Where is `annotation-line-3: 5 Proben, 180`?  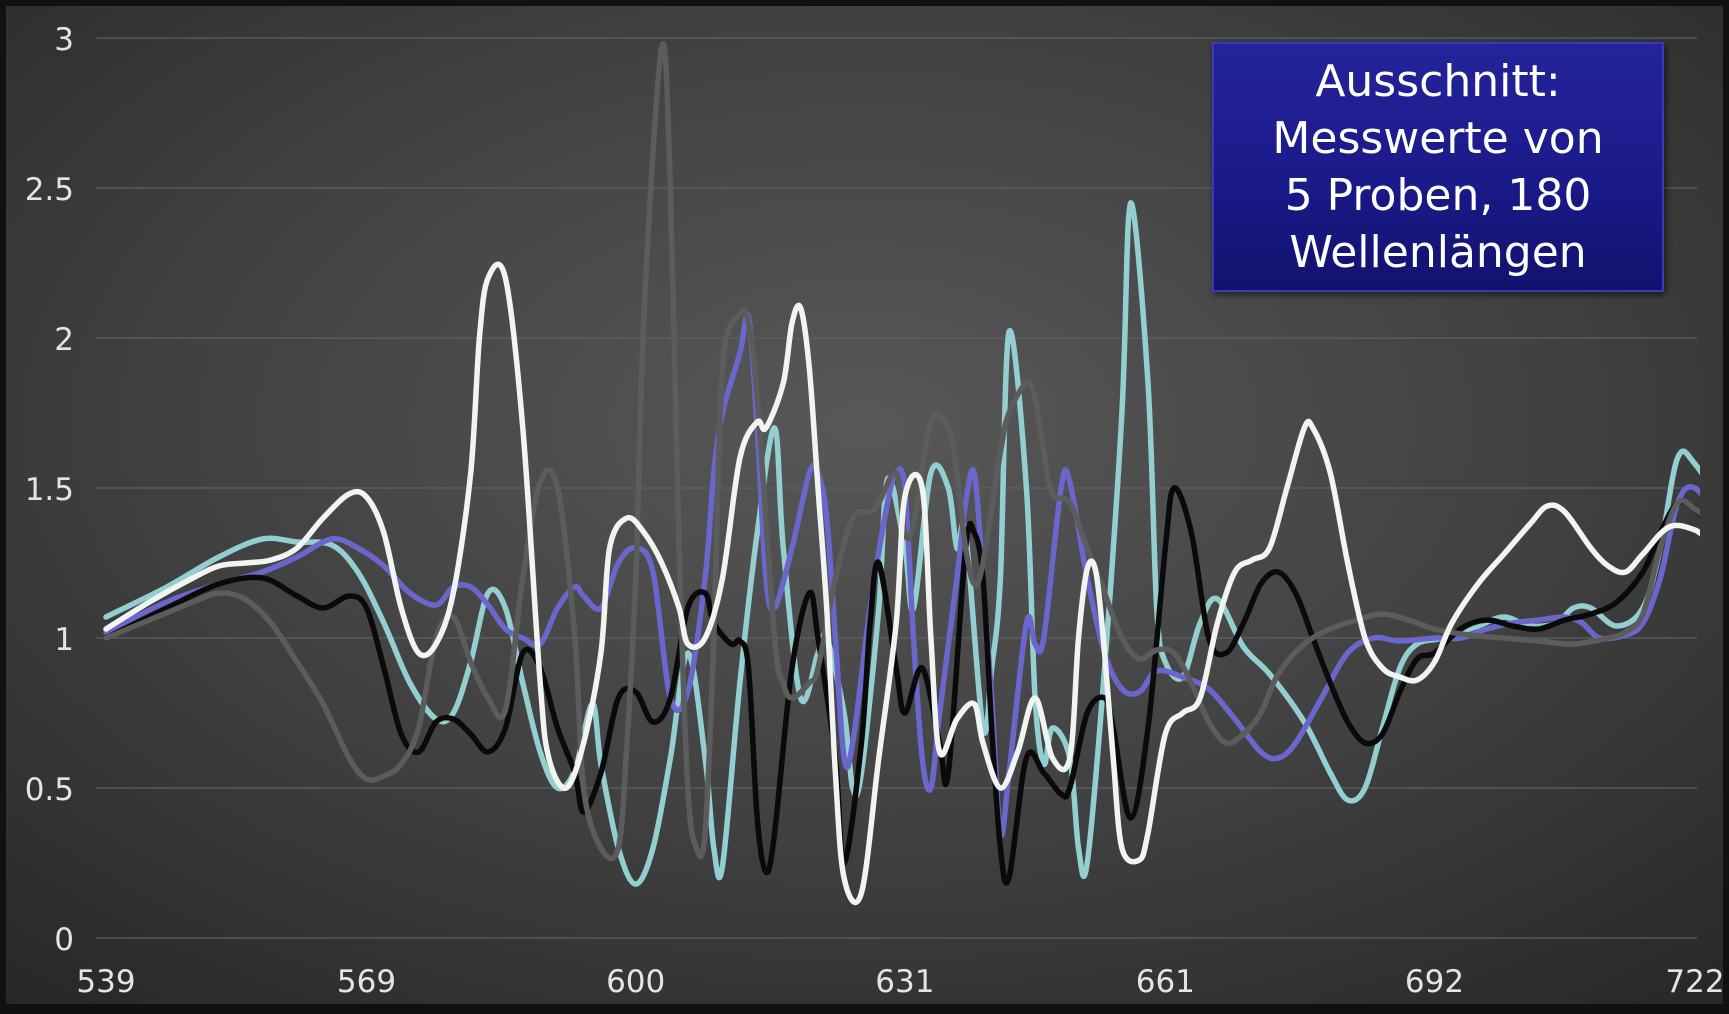
annotation-line-3: 5 Proben, 180 is located at coordinates (1438, 195).